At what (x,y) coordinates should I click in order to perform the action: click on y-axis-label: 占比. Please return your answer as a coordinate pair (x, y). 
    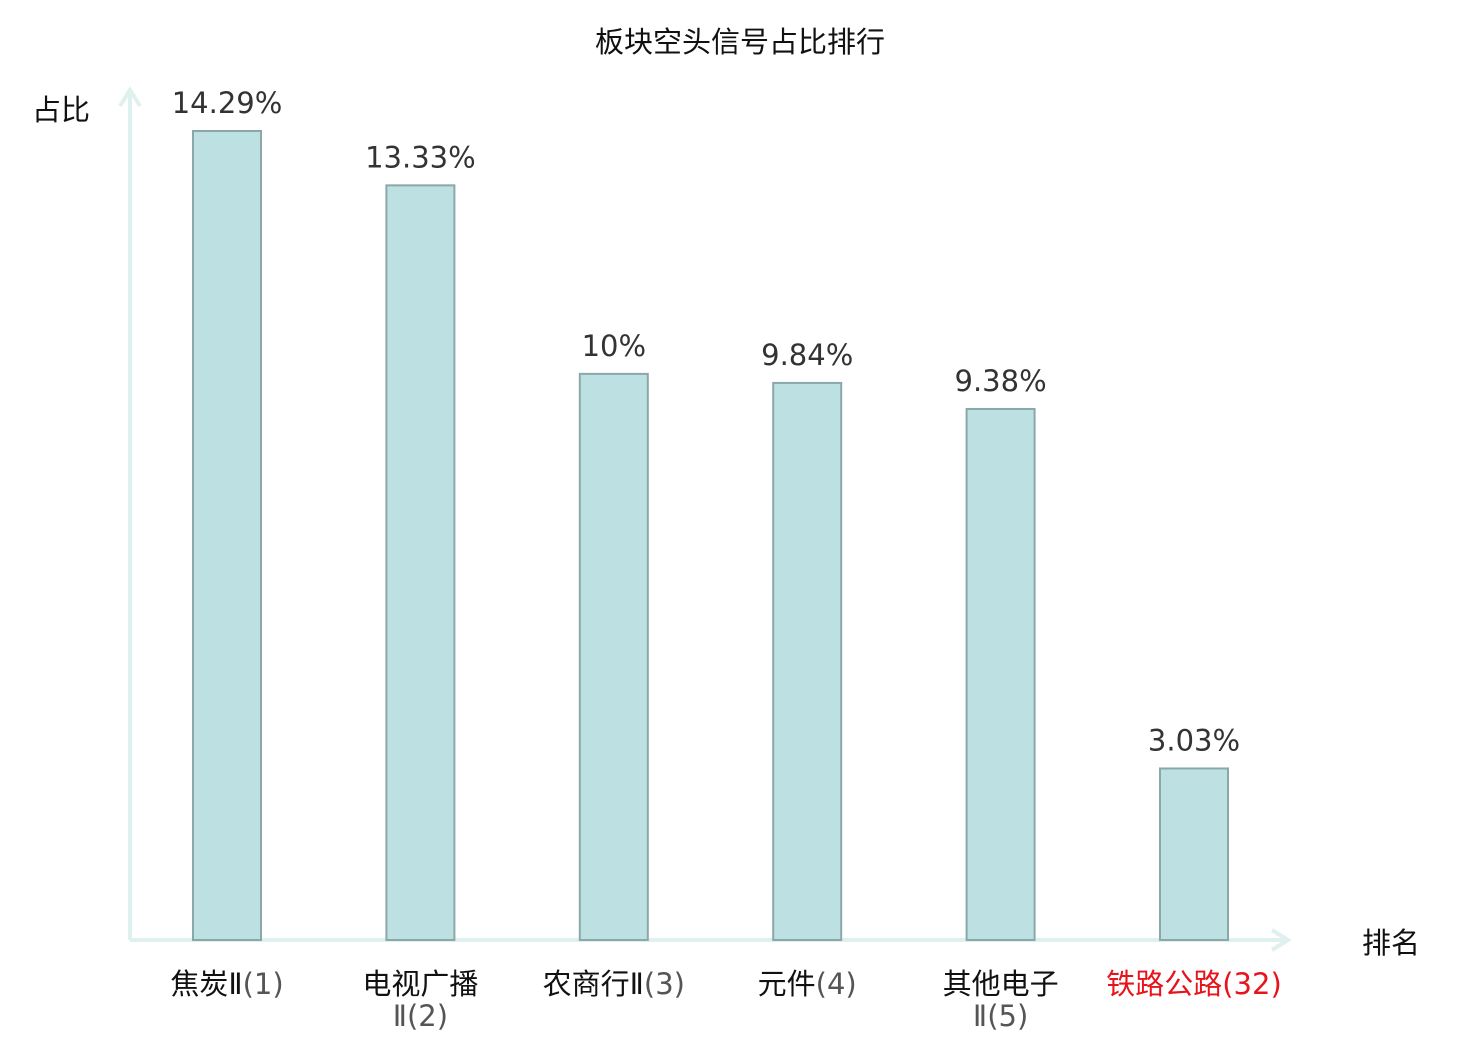
    Looking at the image, I should click on (61, 110).